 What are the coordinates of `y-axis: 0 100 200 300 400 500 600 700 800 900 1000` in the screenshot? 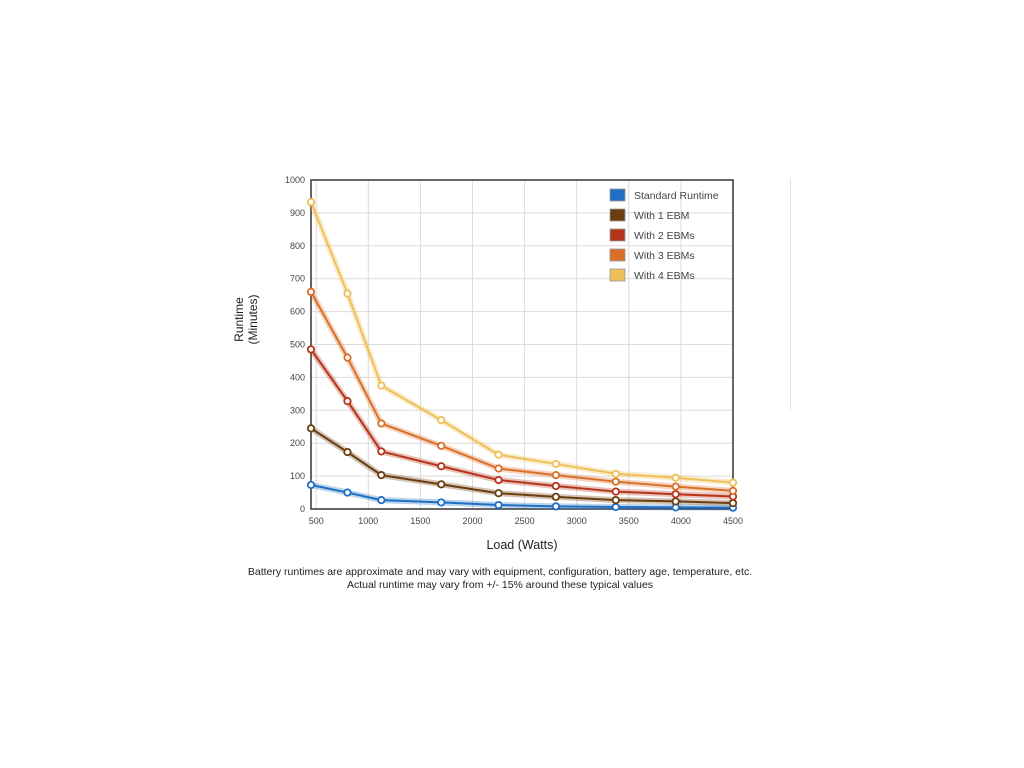 It's located at (295, 344).